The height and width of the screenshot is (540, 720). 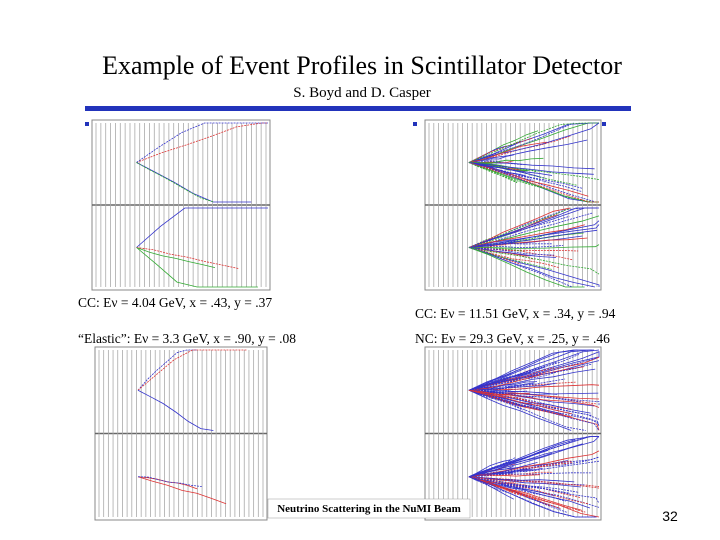 I want to click on page-number: 32, so click(x=670, y=516).